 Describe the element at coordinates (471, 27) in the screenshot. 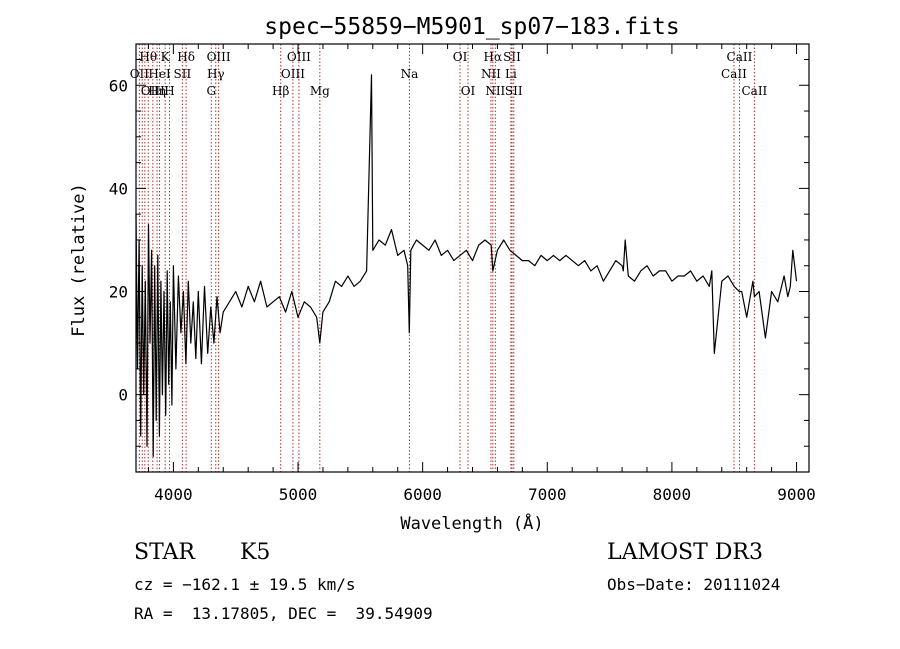

I see `chart-title: spec−55859−M5901_sp07−183.fits` at that location.